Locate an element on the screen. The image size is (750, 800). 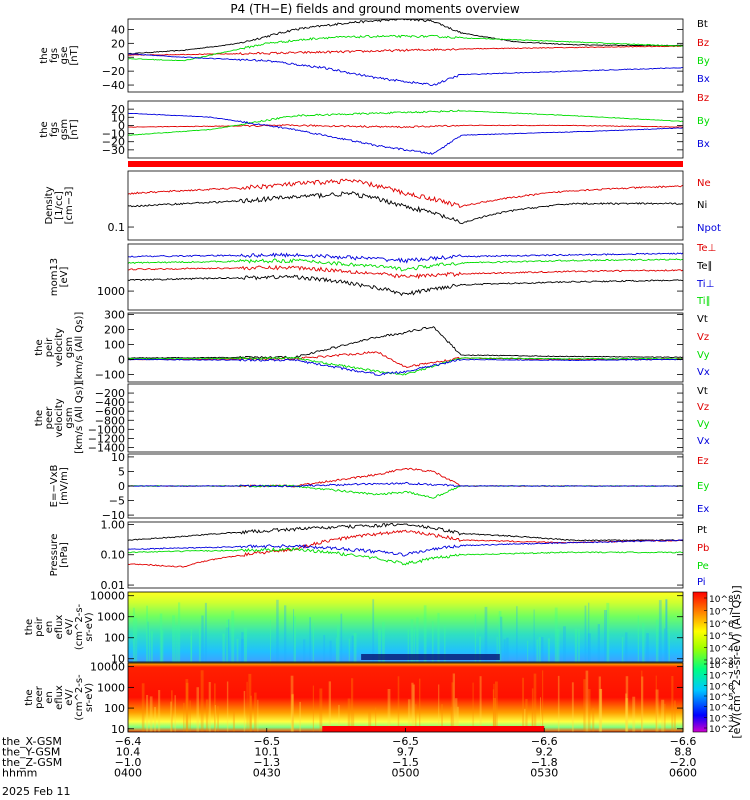
legend-Ex: Ex is located at coordinates (703, 509).